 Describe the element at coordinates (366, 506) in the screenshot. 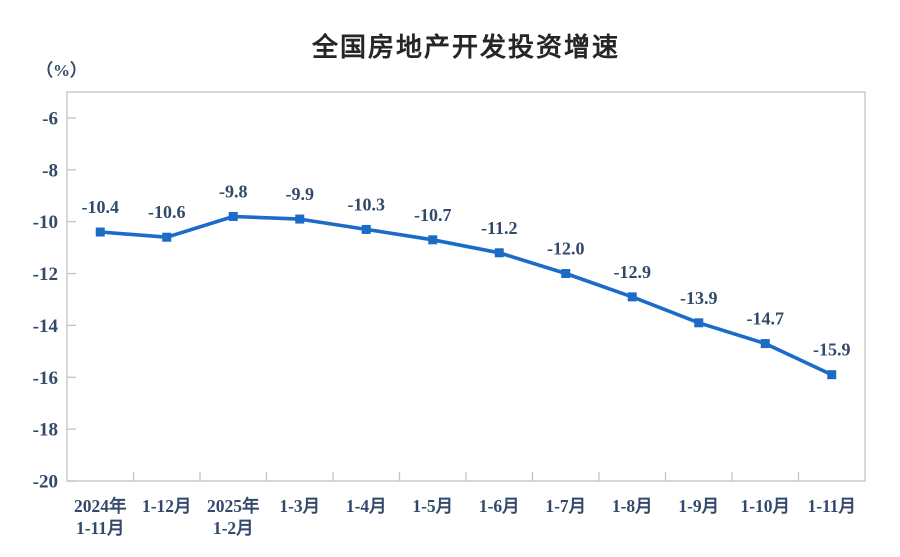

I see `x-axis-category-label: 1-4月` at that location.